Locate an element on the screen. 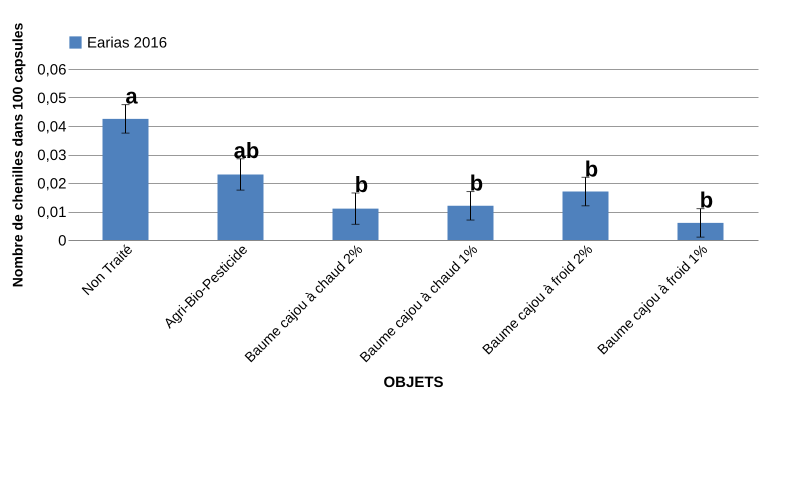 Image resolution: width=805 pixels, height=494 pixels. y-tick-label: 0 is located at coordinates (62, 241).